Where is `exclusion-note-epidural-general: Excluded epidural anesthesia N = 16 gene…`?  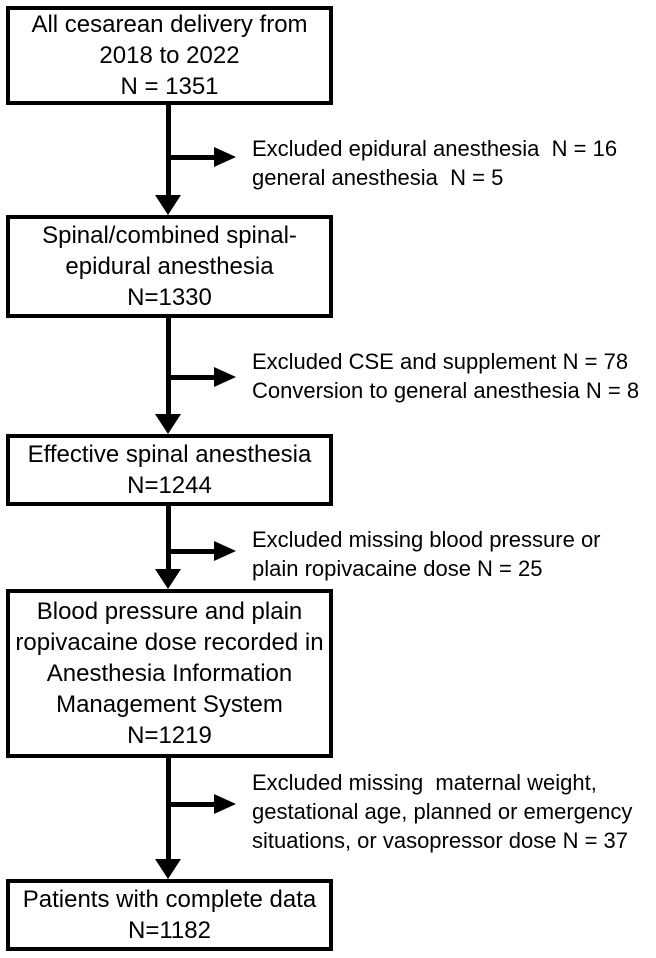
exclusion-note-epidural-general: Excluded epidural anesthesia N = 16 gene… is located at coordinates (435, 163).